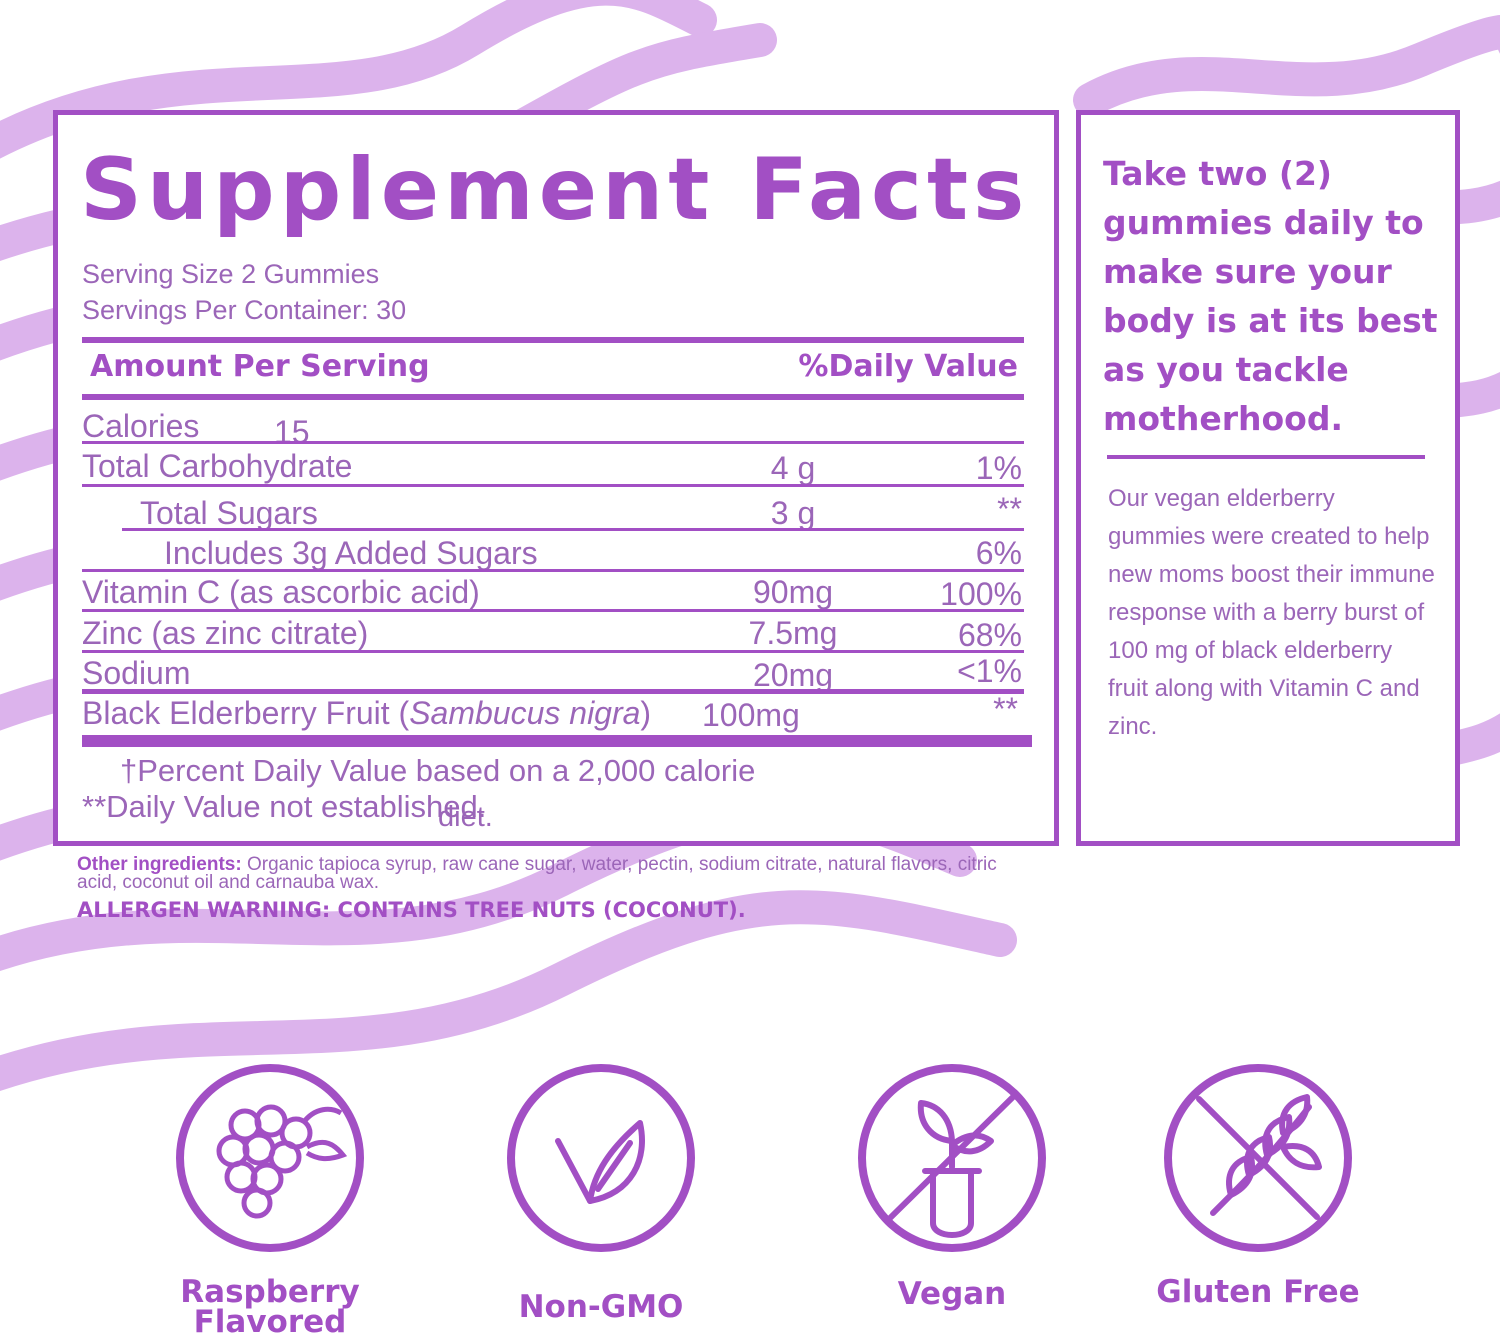 This screenshot has height=1340, width=1500. What do you see at coordinates (558, 675) in the screenshot?
I see `table-row: Sodium 20mg <1%` at bounding box center [558, 675].